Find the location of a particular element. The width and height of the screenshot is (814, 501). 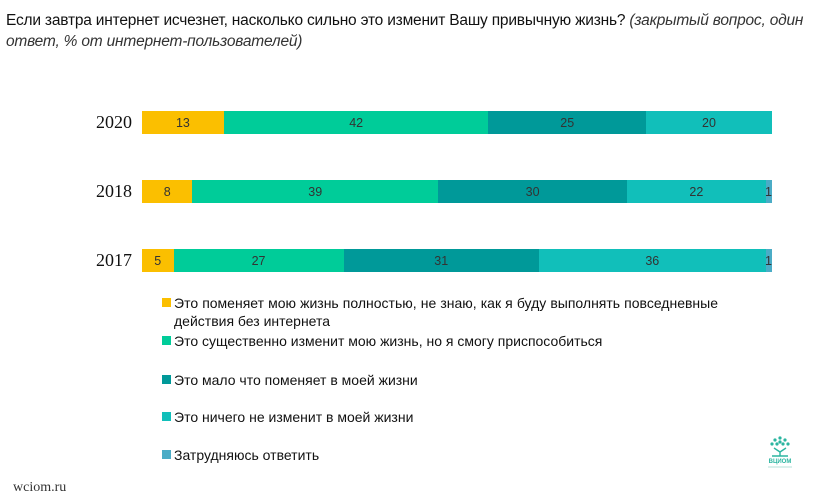

bar-segment: 42 is located at coordinates (356, 122).